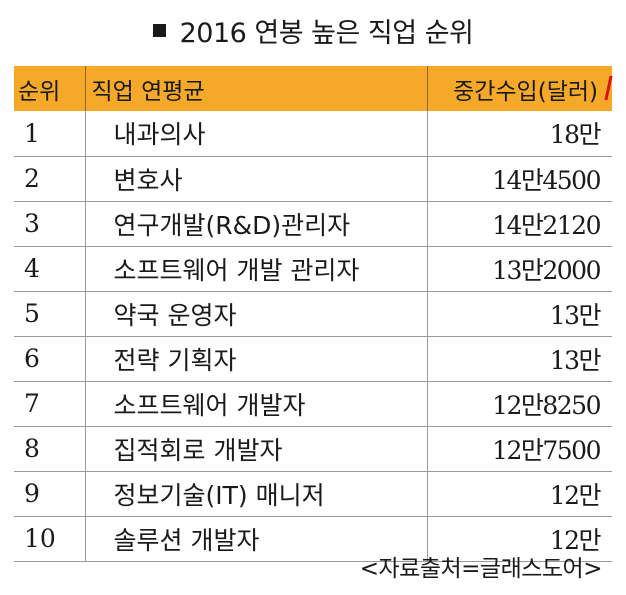  I want to click on table-header-row: 순위 직업 연평균 중간수입(달러), so click(313, 88).